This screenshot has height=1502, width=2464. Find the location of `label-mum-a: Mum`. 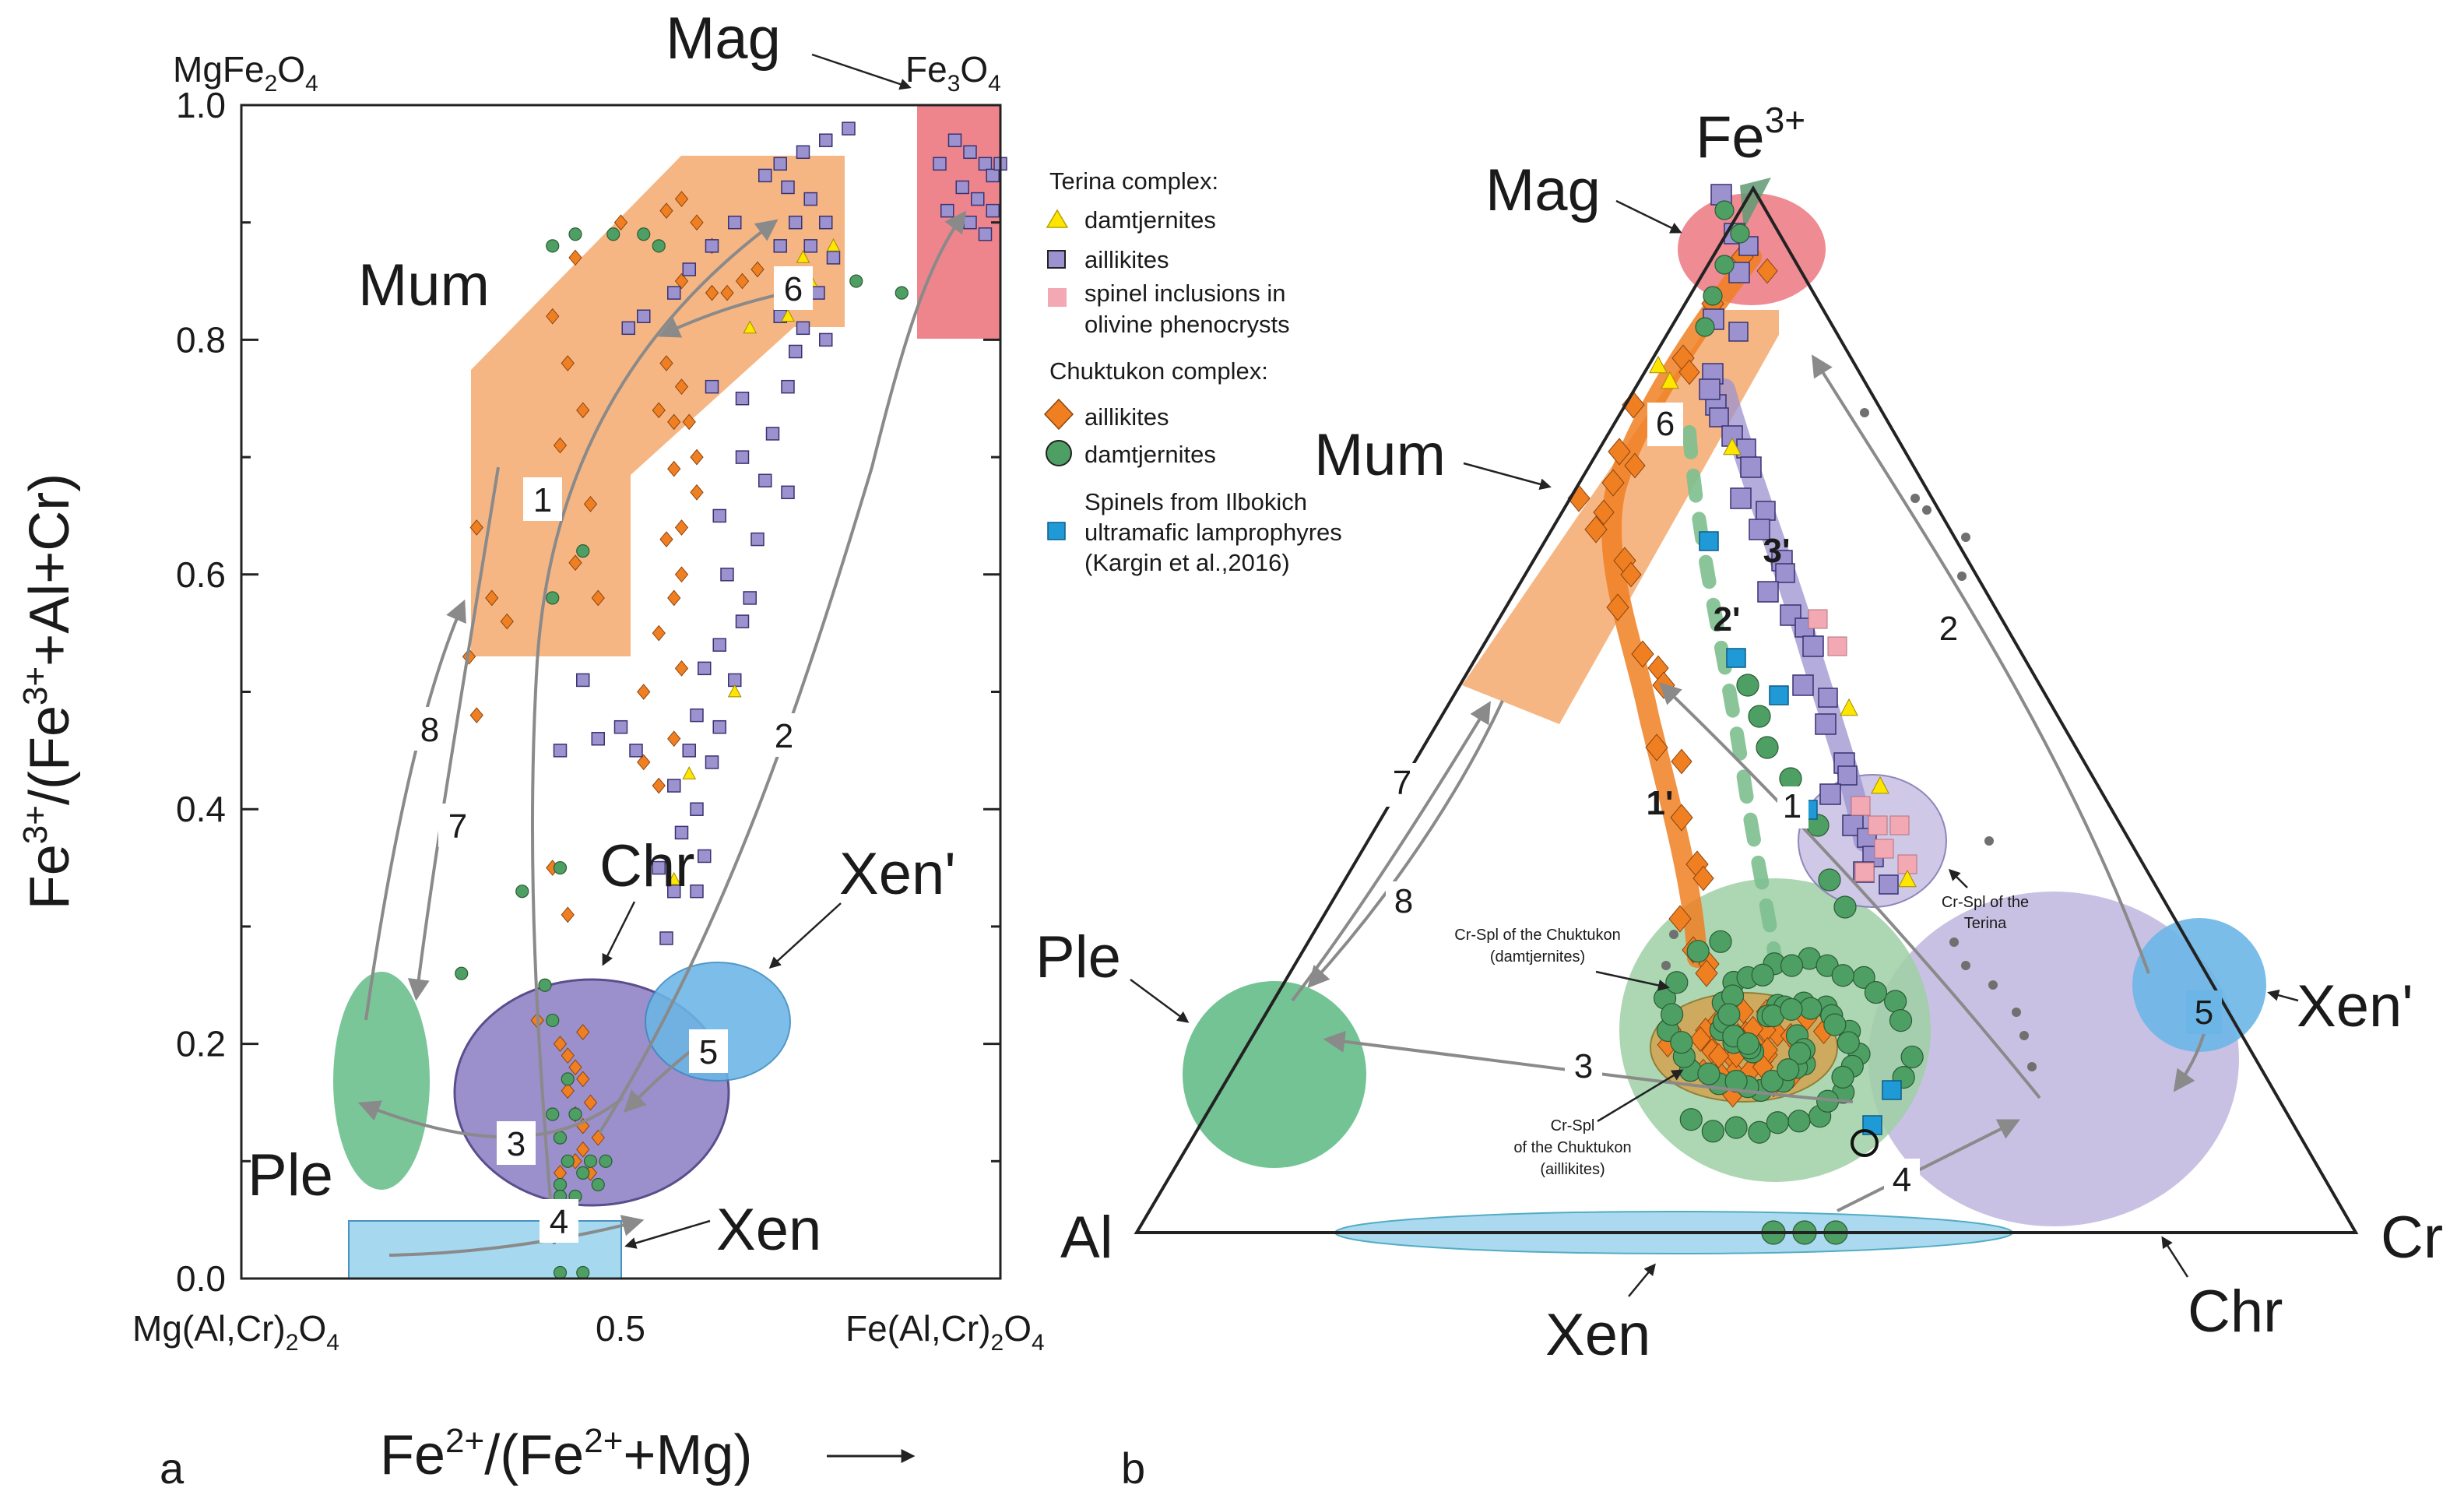

label-mum-a: Mum is located at coordinates (424, 285).